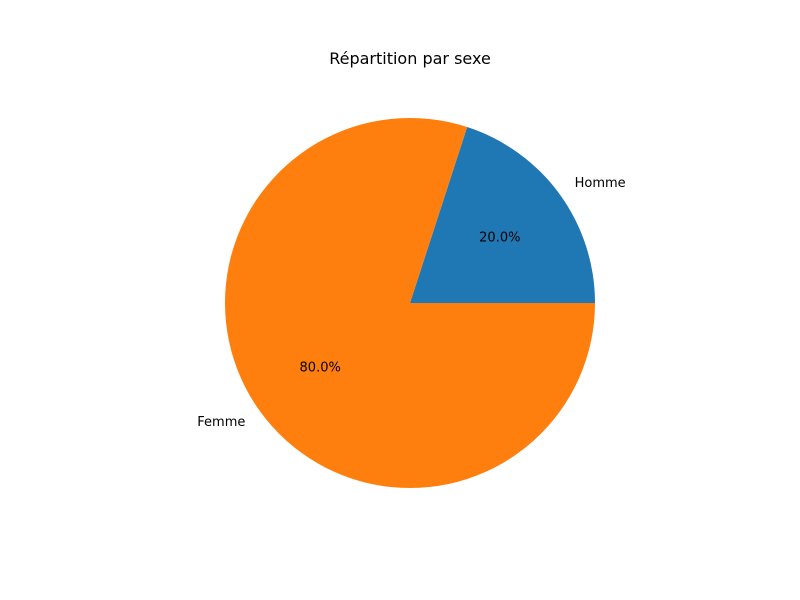 This screenshot has height=600, width=800. What do you see at coordinates (410, 58) in the screenshot?
I see `chart-title: Répartition par sexe` at bounding box center [410, 58].